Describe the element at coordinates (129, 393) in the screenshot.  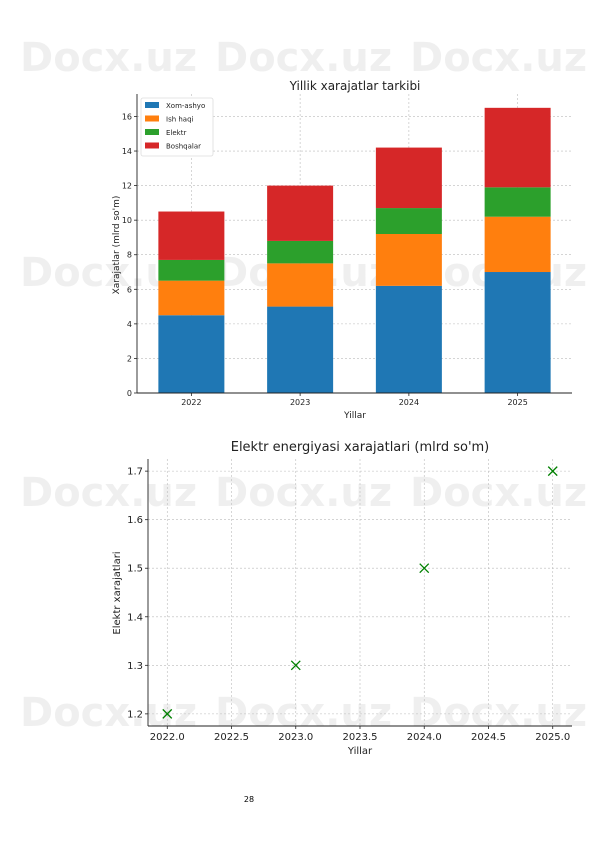
I see `y-tick-label: 0` at that location.